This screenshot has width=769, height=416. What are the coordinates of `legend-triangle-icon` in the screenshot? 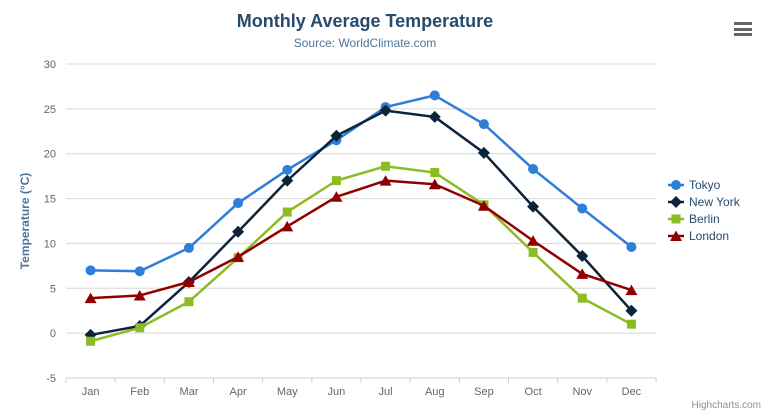 It's located at (676, 235).